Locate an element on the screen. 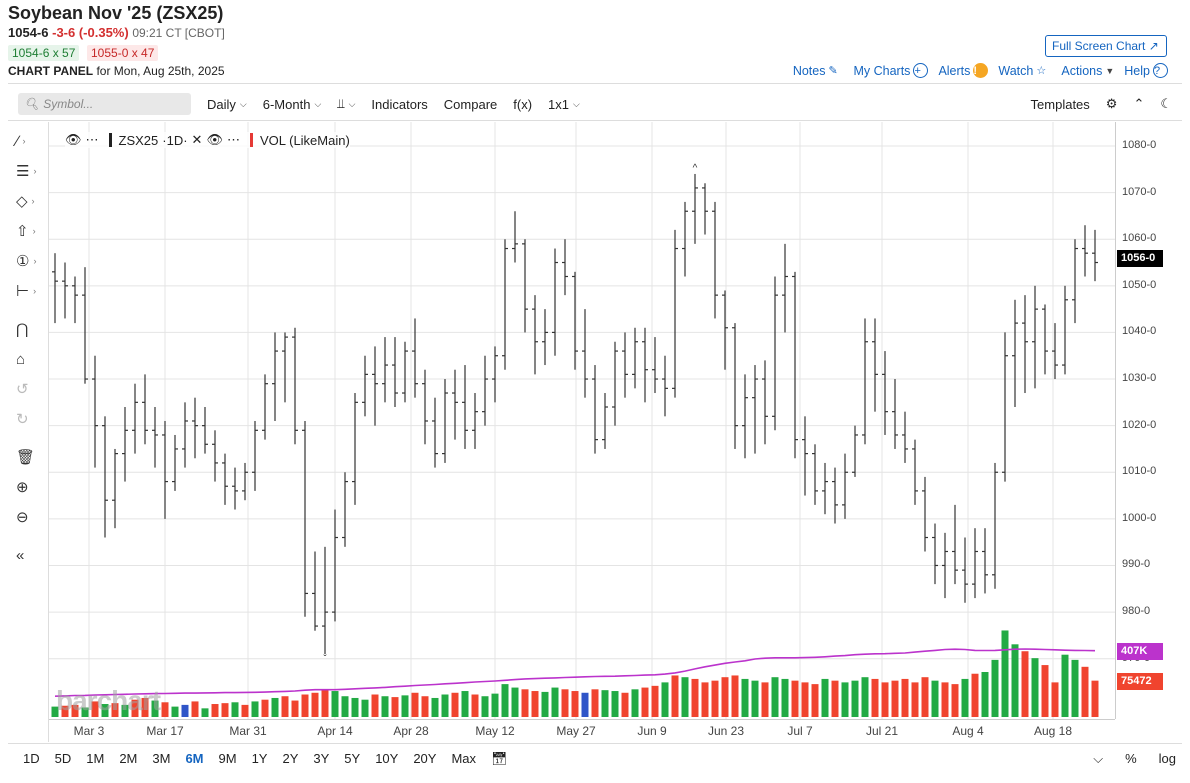 Image resolution: width=1190 pixels, height=783 pixels. layout-dropdown: 1x1 ⌵ is located at coordinates (564, 104).